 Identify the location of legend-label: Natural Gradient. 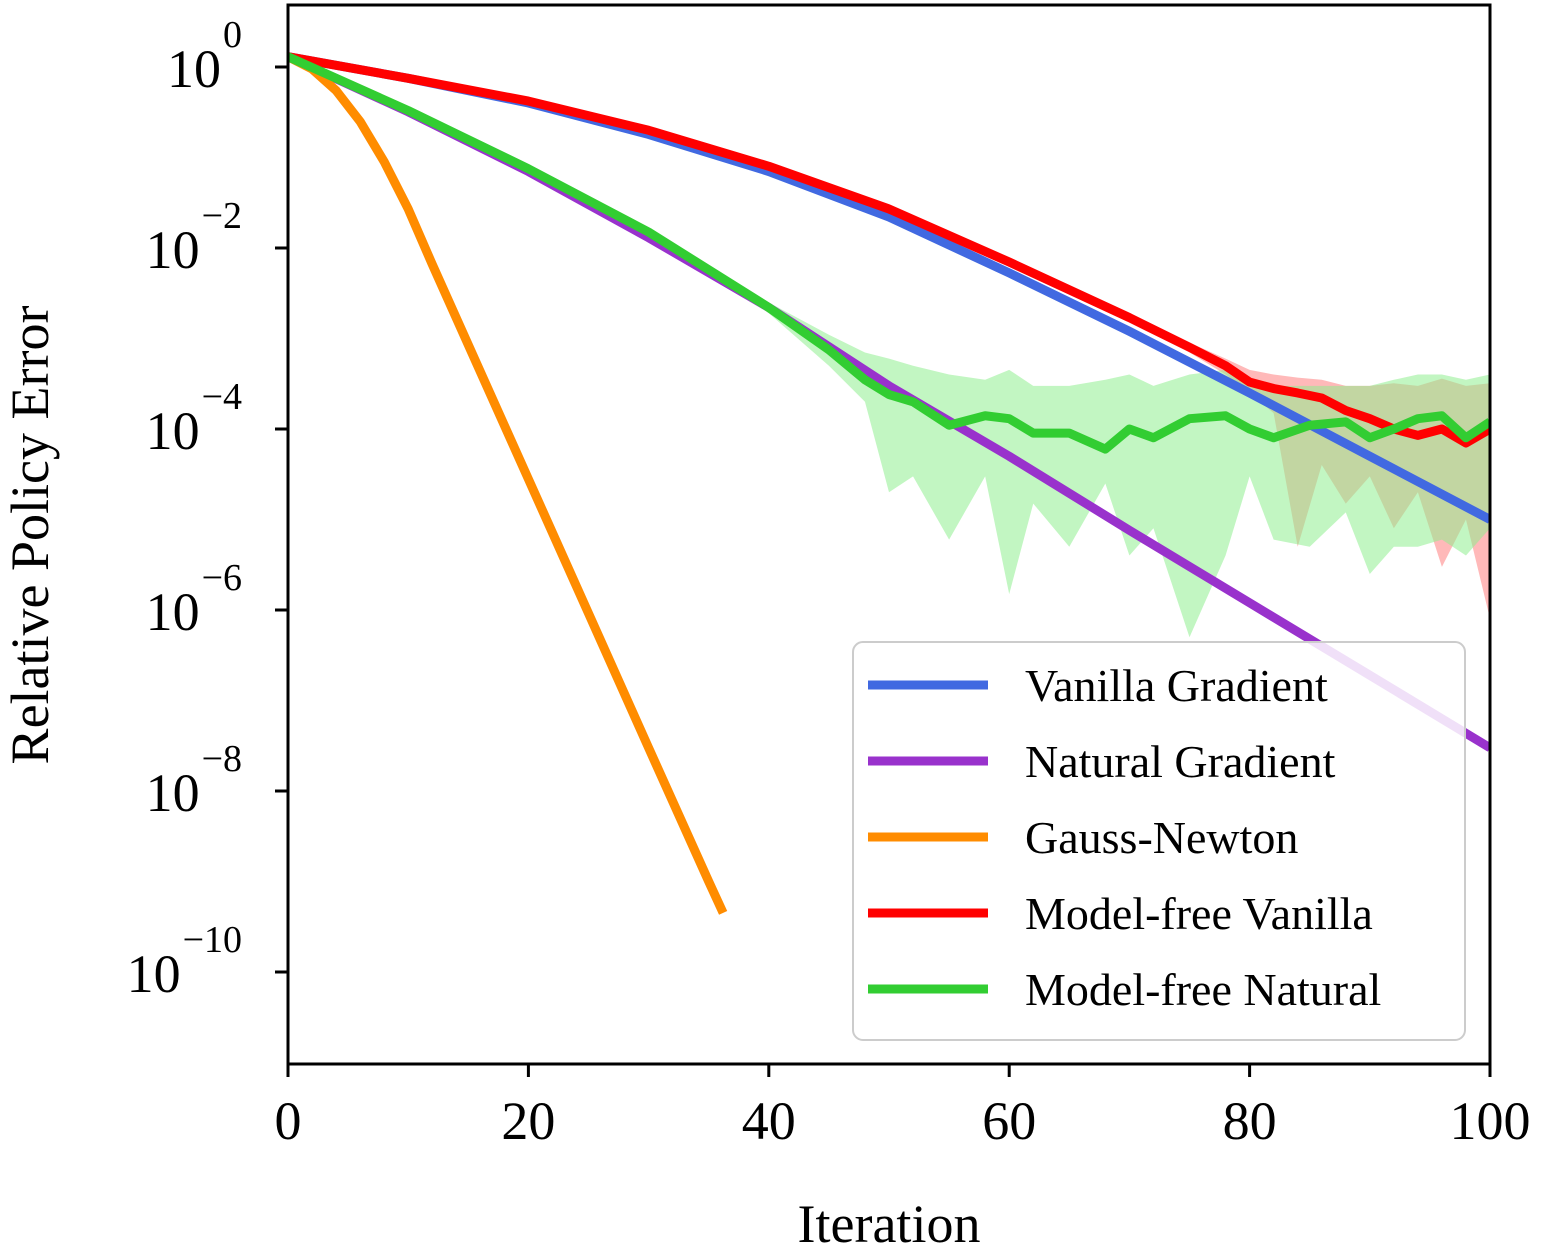
(1180, 761).